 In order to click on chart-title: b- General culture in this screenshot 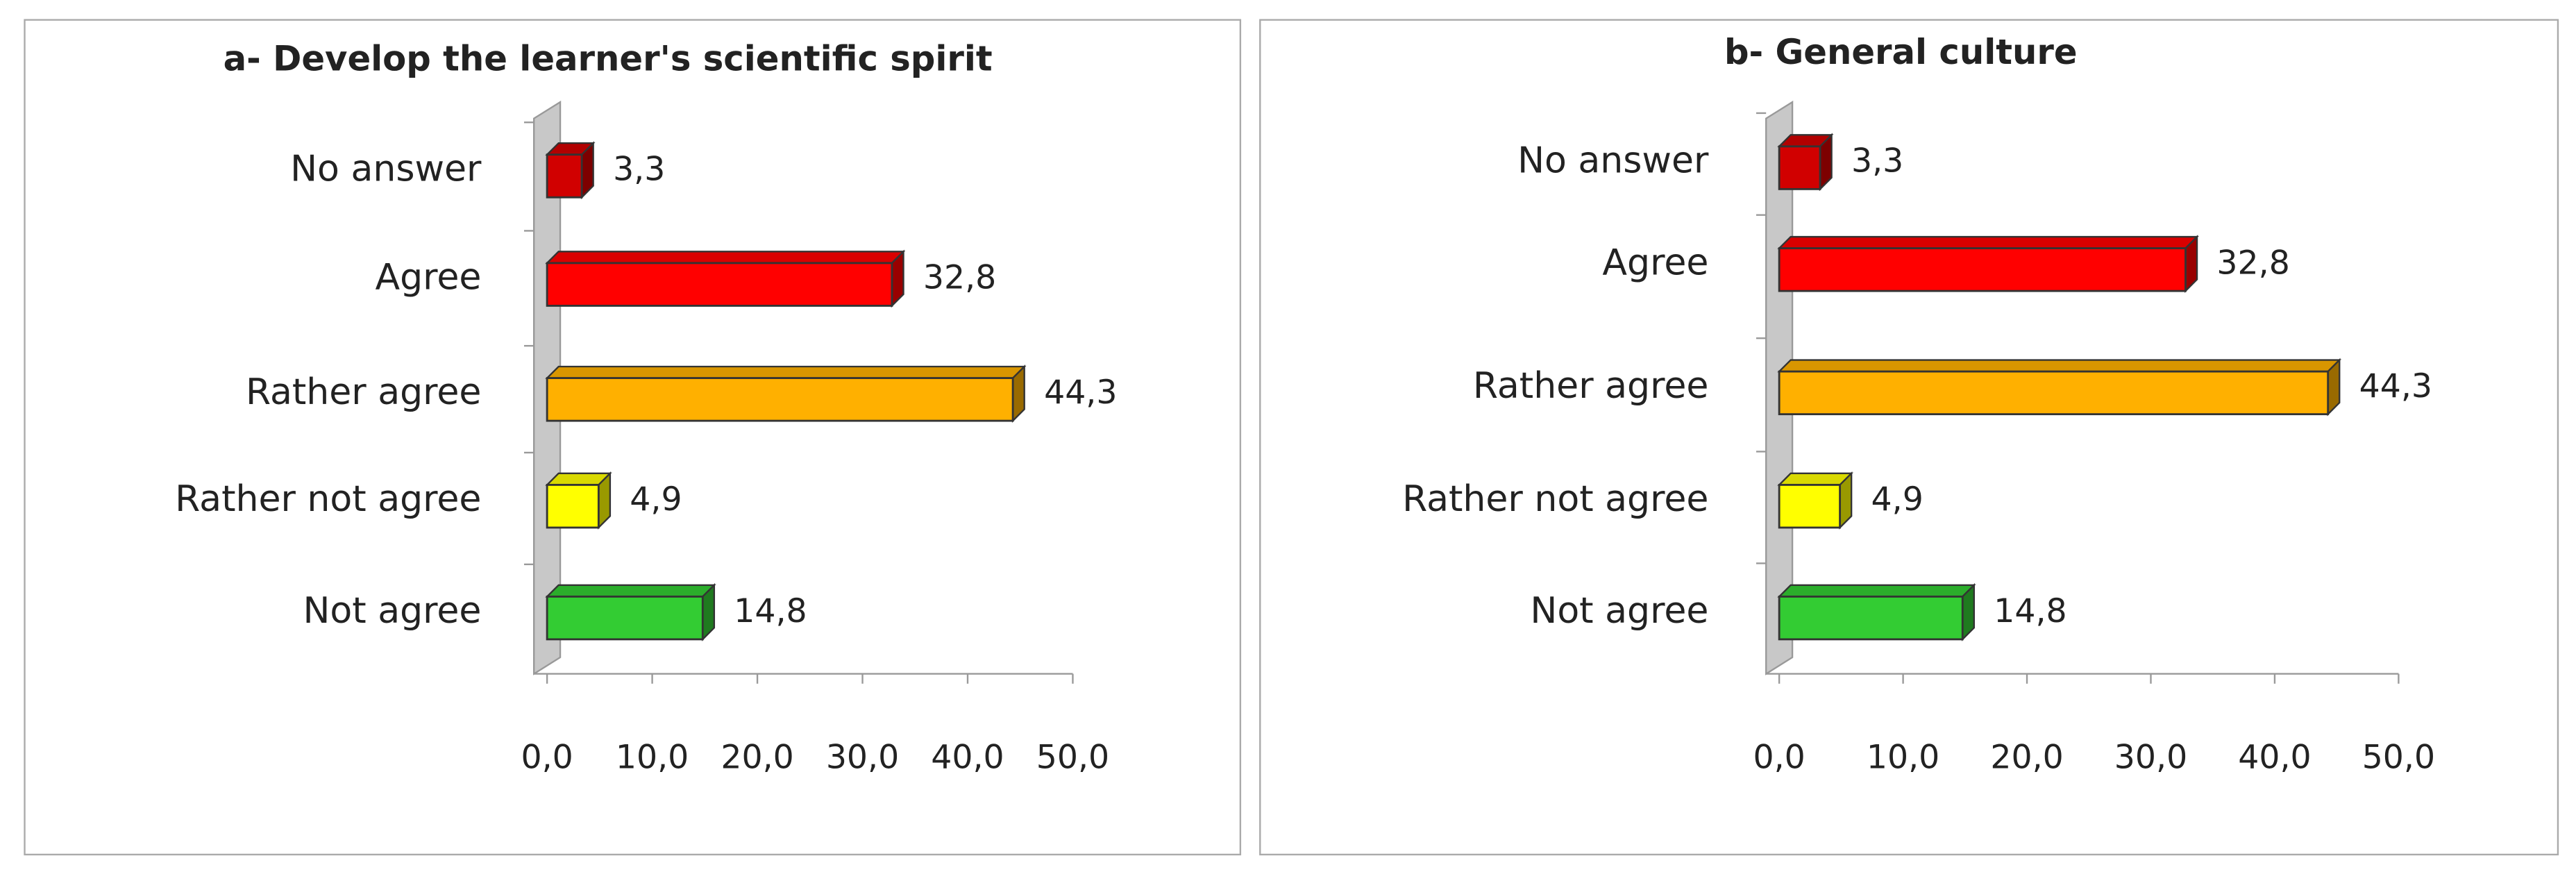, I will do `click(1901, 52)`.